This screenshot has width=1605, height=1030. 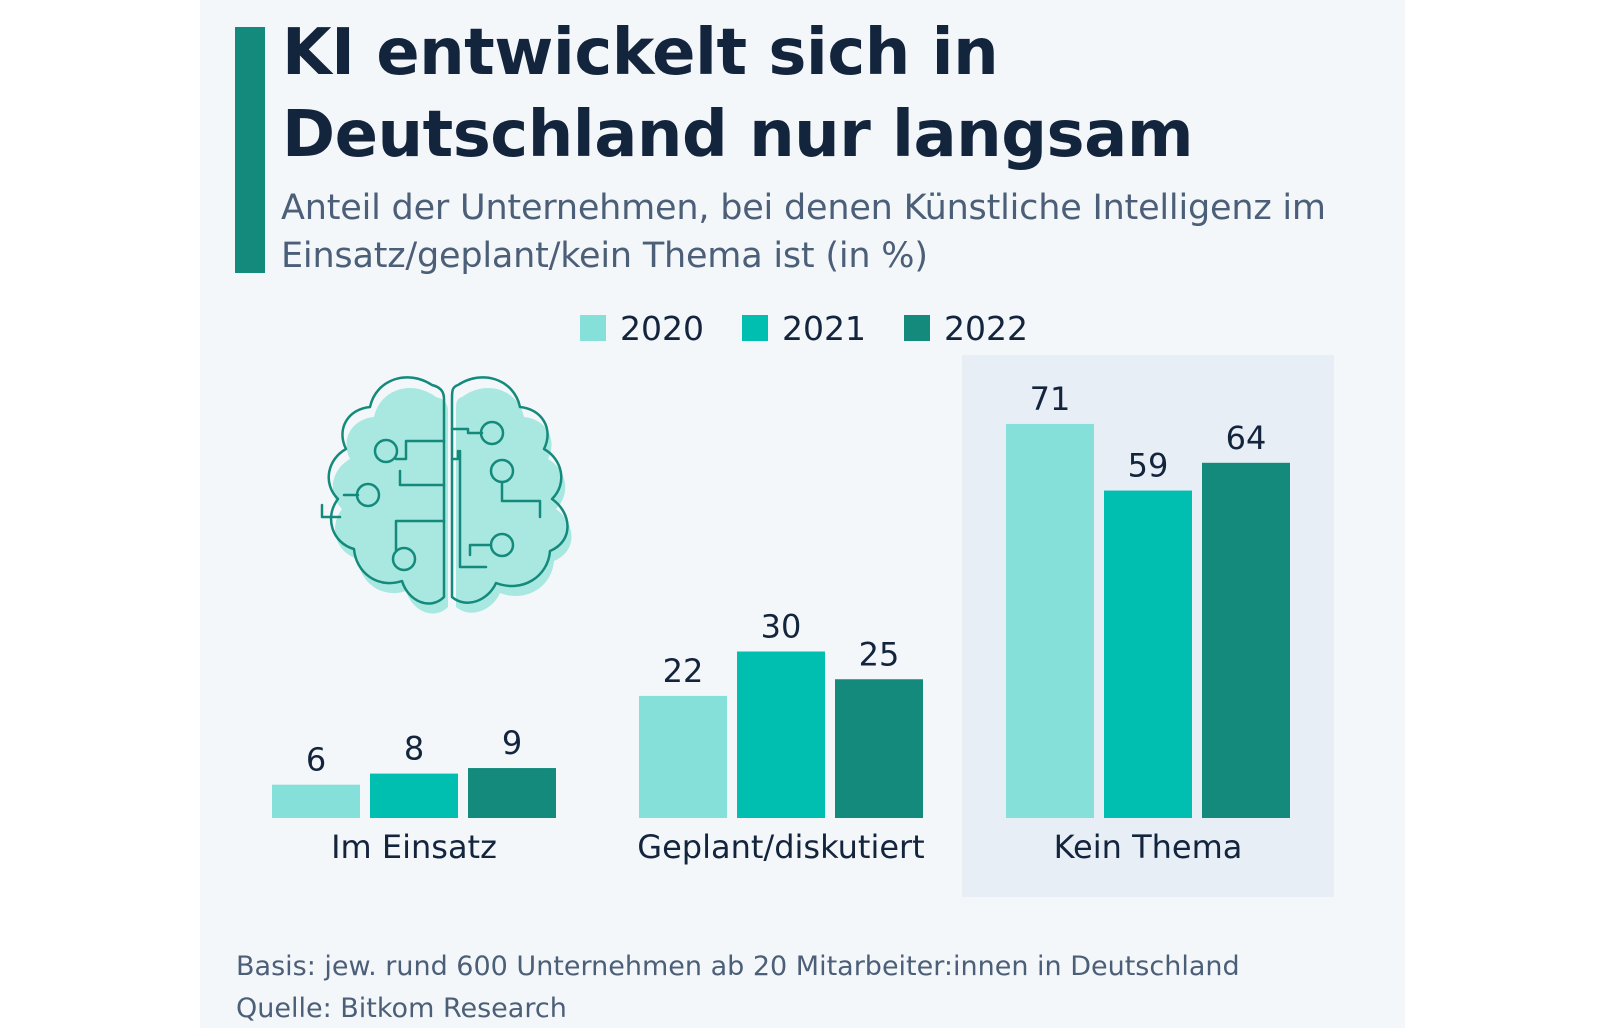 I want to click on data-label-2021-0: 8, so click(x=414, y=749).